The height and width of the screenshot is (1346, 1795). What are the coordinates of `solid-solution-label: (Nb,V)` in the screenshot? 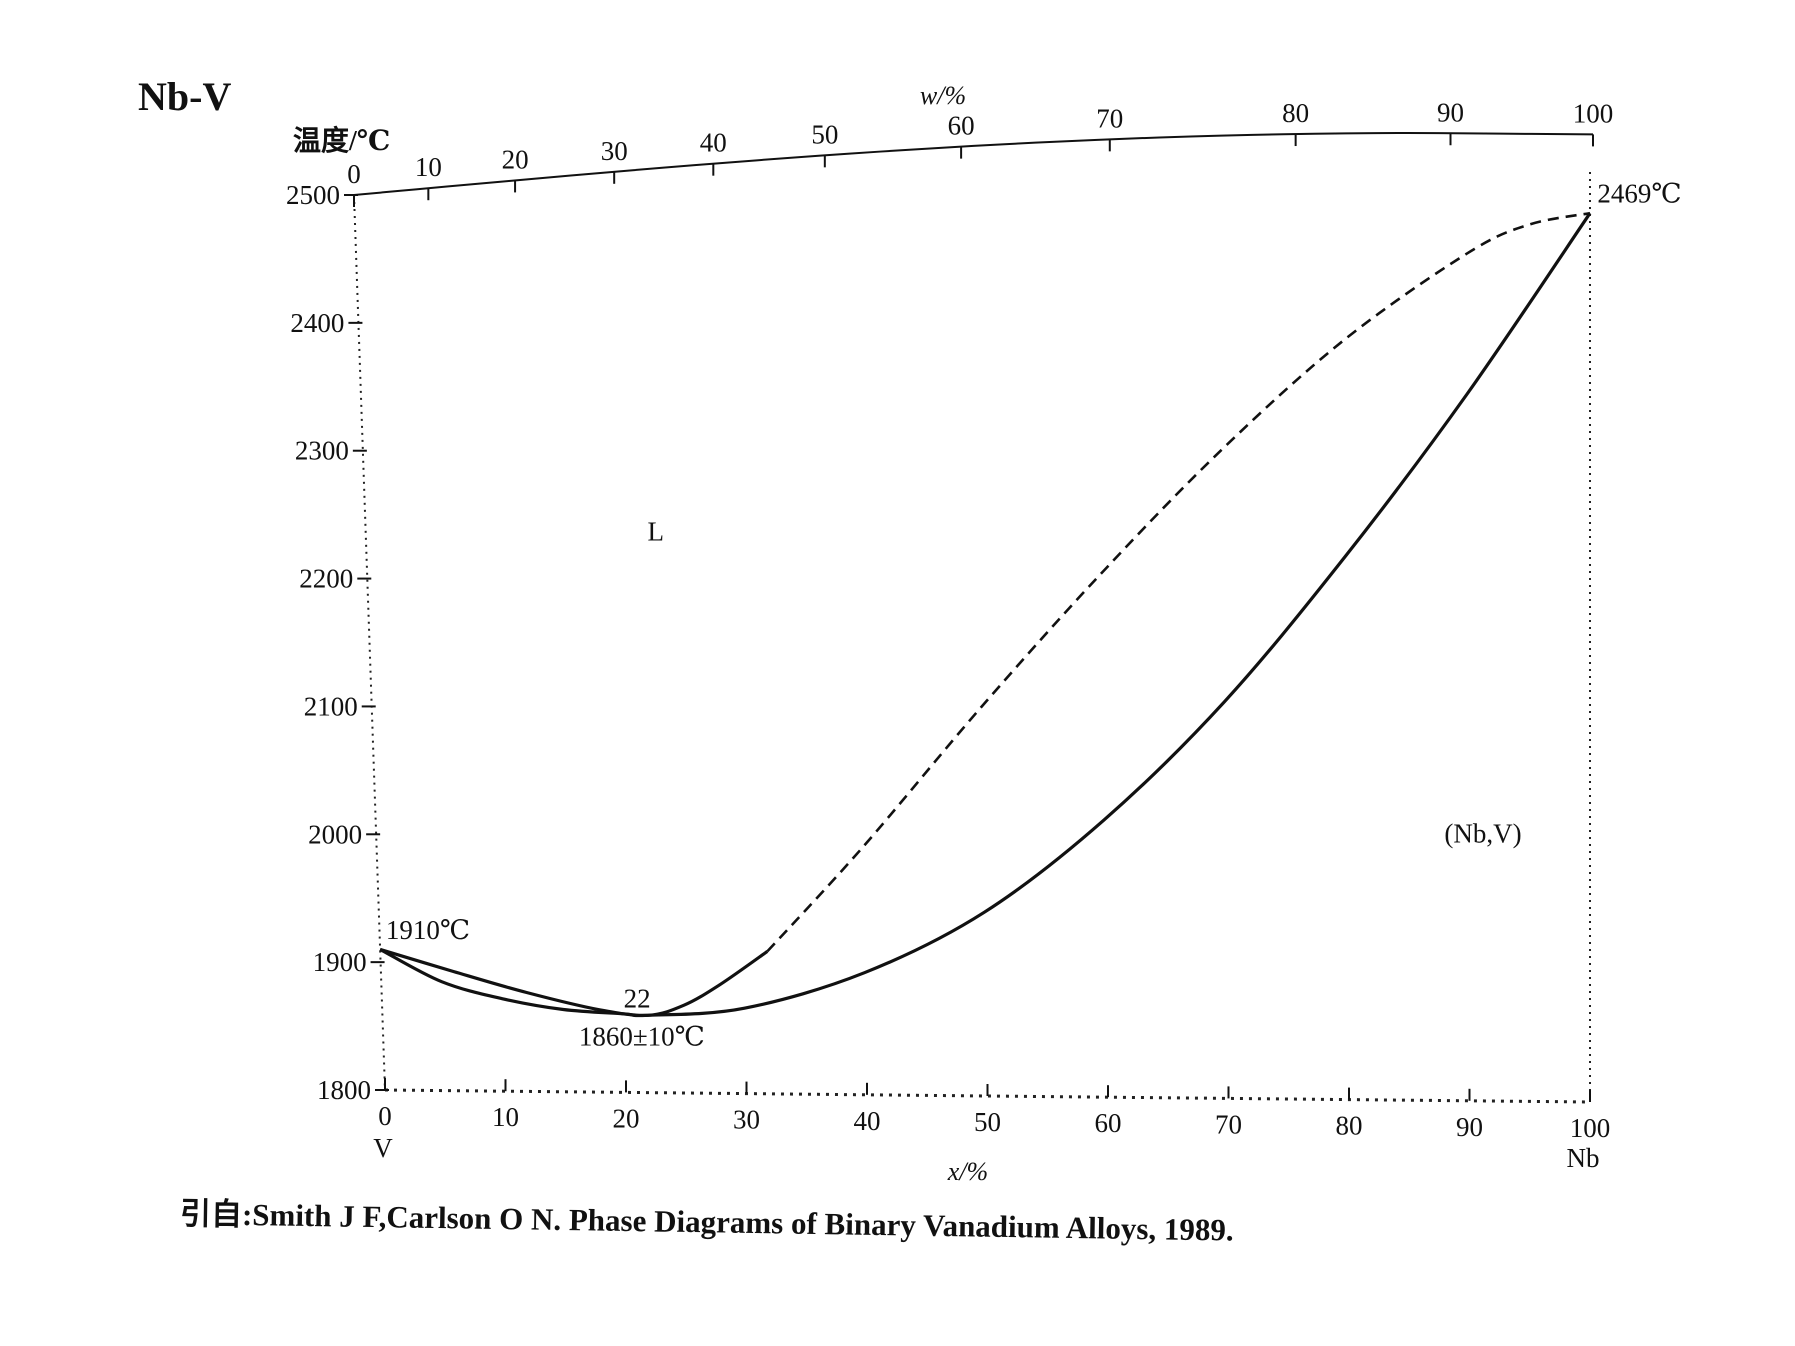 It's located at (1482, 834).